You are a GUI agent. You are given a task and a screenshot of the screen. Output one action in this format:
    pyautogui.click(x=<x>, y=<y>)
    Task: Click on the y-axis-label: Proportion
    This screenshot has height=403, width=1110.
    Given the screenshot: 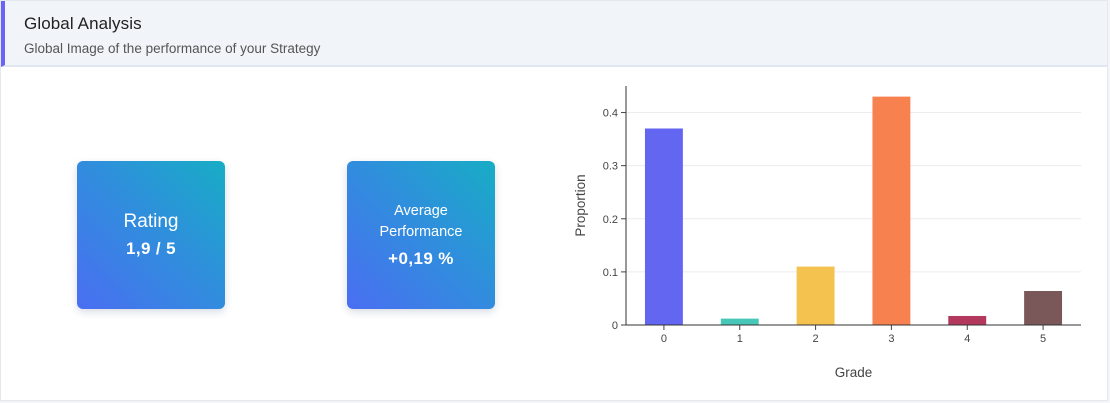 What is the action you would take?
    pyautogui.click(x=580, y=205)
    